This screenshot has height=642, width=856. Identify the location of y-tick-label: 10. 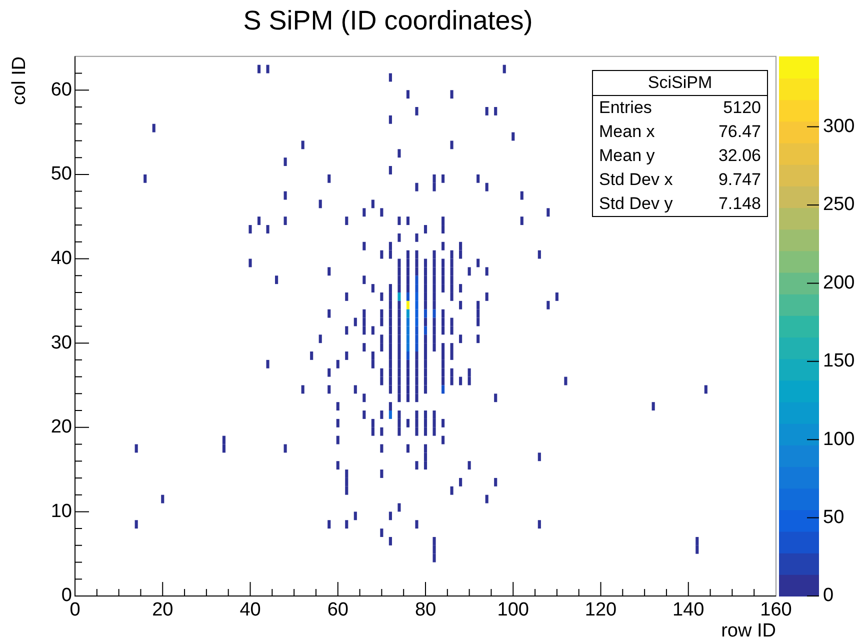
(61, 511).